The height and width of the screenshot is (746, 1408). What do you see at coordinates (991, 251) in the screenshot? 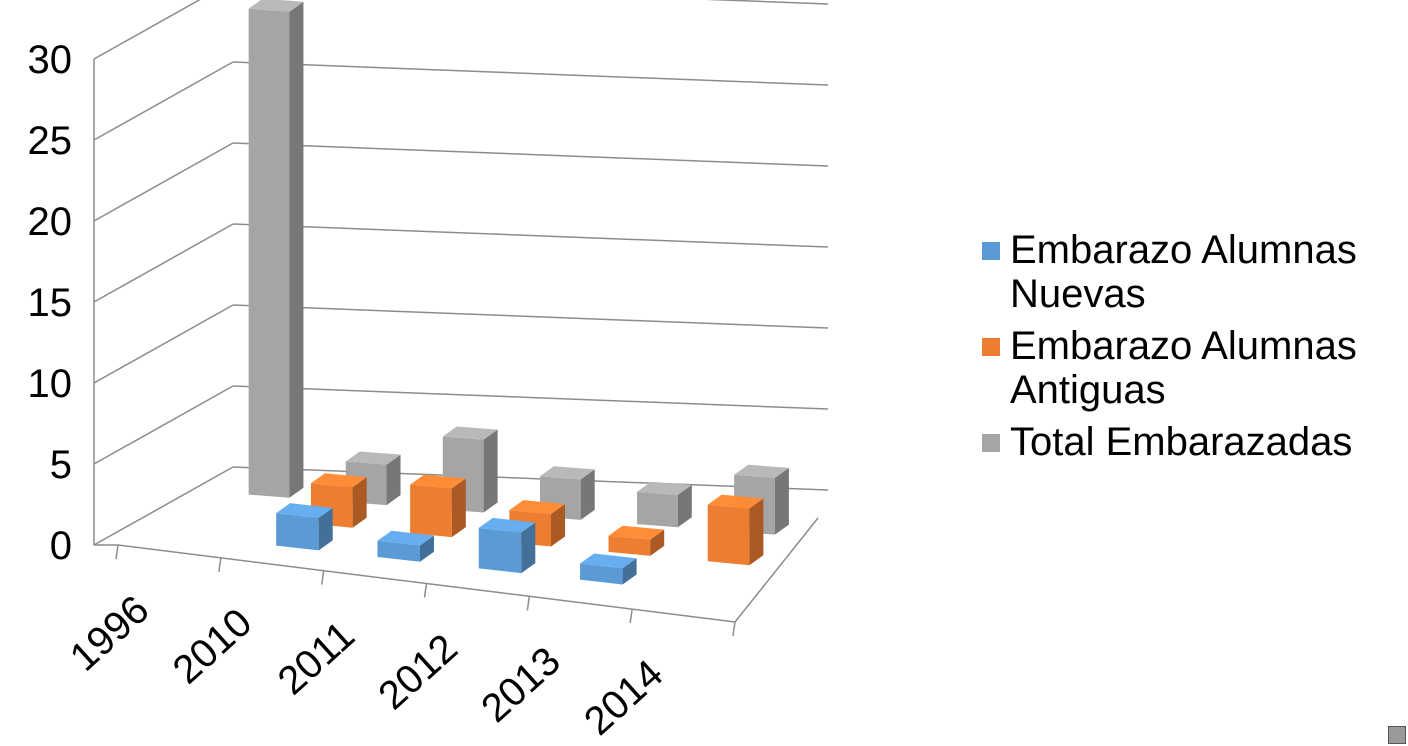
I see `legend-swatch-nuevas` at bounding box center [991, 251].